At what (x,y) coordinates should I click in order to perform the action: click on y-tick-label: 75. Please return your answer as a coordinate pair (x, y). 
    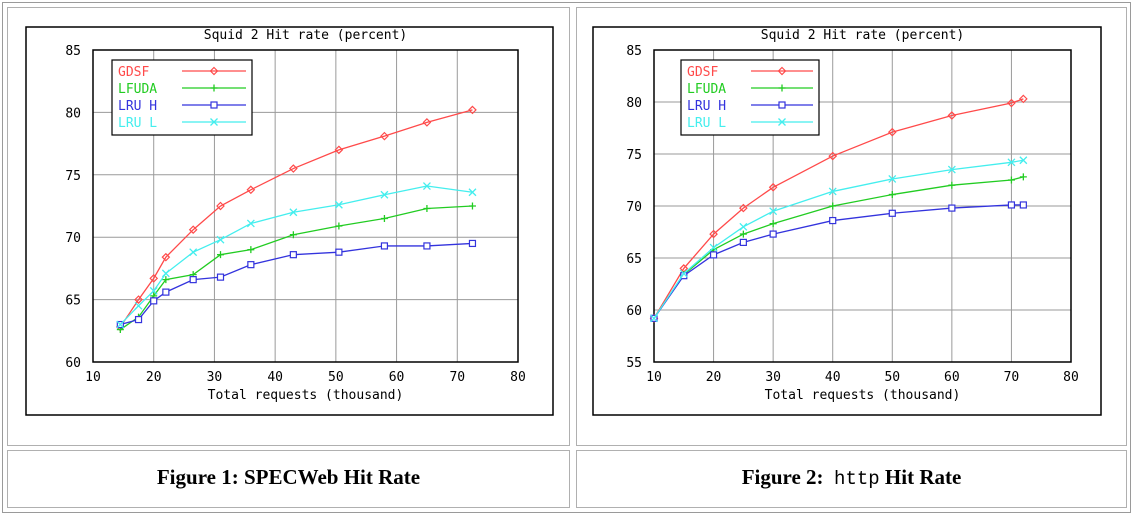
    Looking at the image, I should click on (634, 155).